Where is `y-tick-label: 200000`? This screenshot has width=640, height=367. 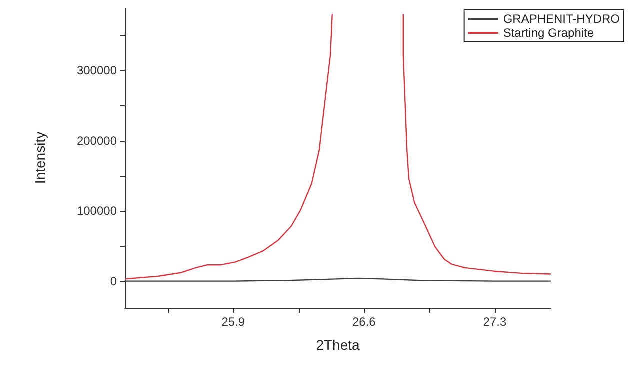
y-tick-label: 200000 is located at coordinates (97, 141).